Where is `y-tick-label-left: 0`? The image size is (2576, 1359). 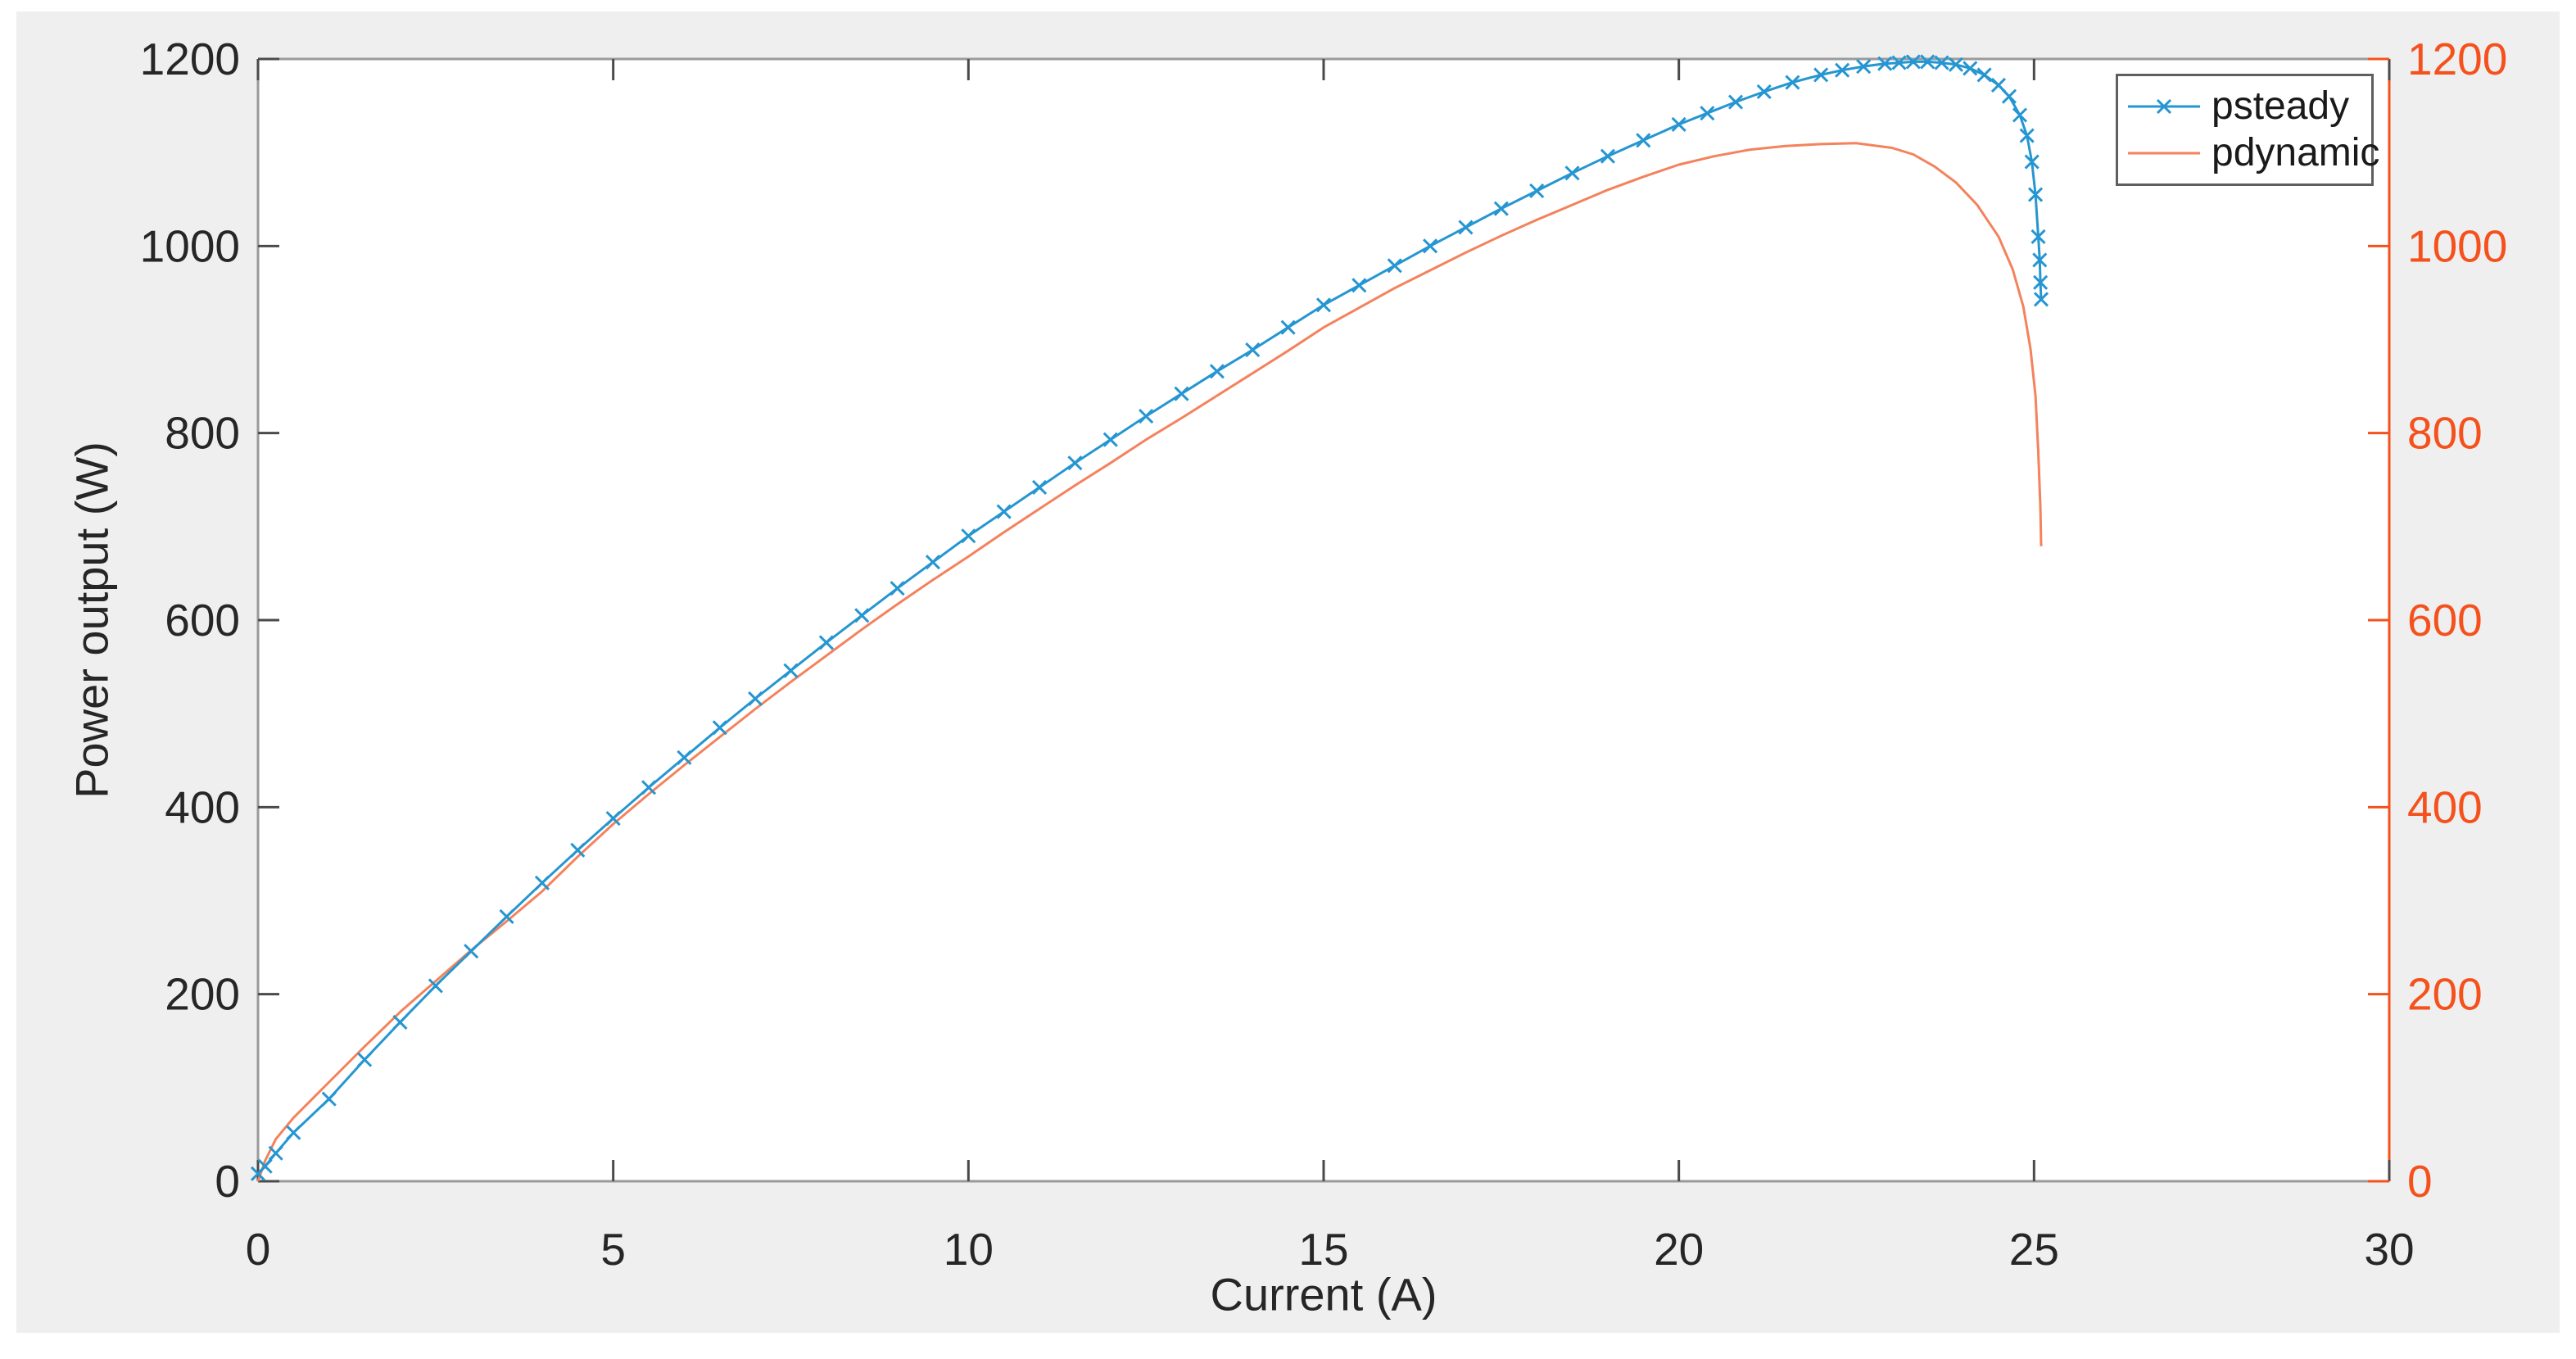 y-tick-label-left: 0 is located at coordinates (227, 1181).